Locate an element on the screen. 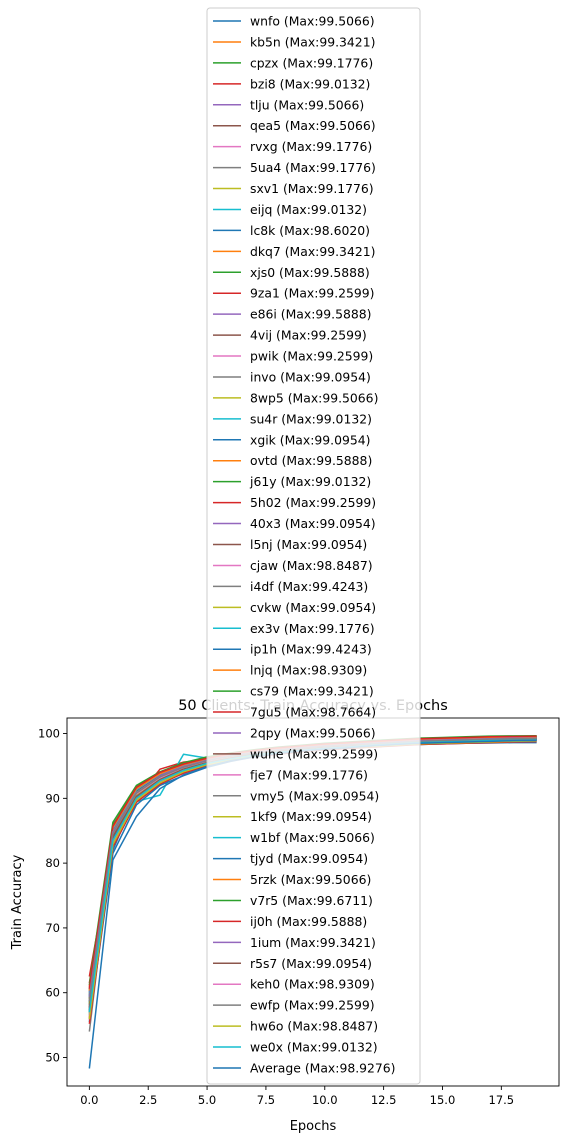 Image resolution: width=571 pixels, height=1142 pixels. legend-label: xjs0 (Max:99.5888) is located at coordinates (310, 272).